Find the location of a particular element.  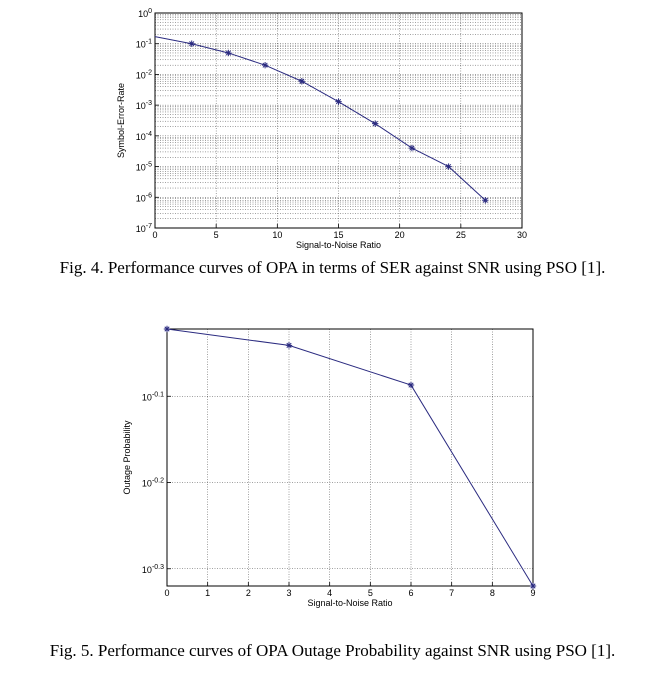

y-tick-label: 10⁻⁶ is located at coordinates (144, 197).